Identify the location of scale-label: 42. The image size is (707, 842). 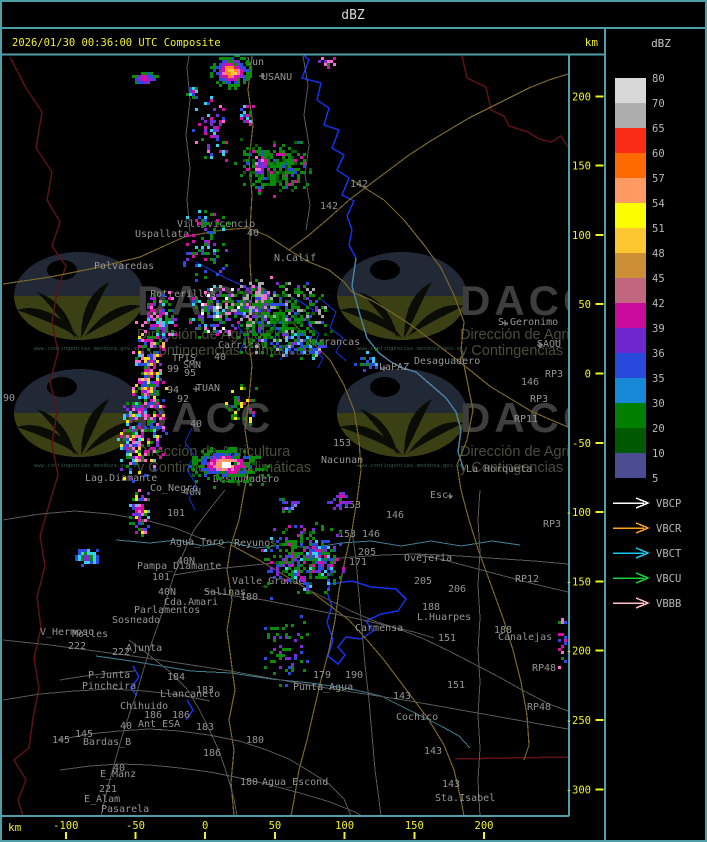
(658, 304).